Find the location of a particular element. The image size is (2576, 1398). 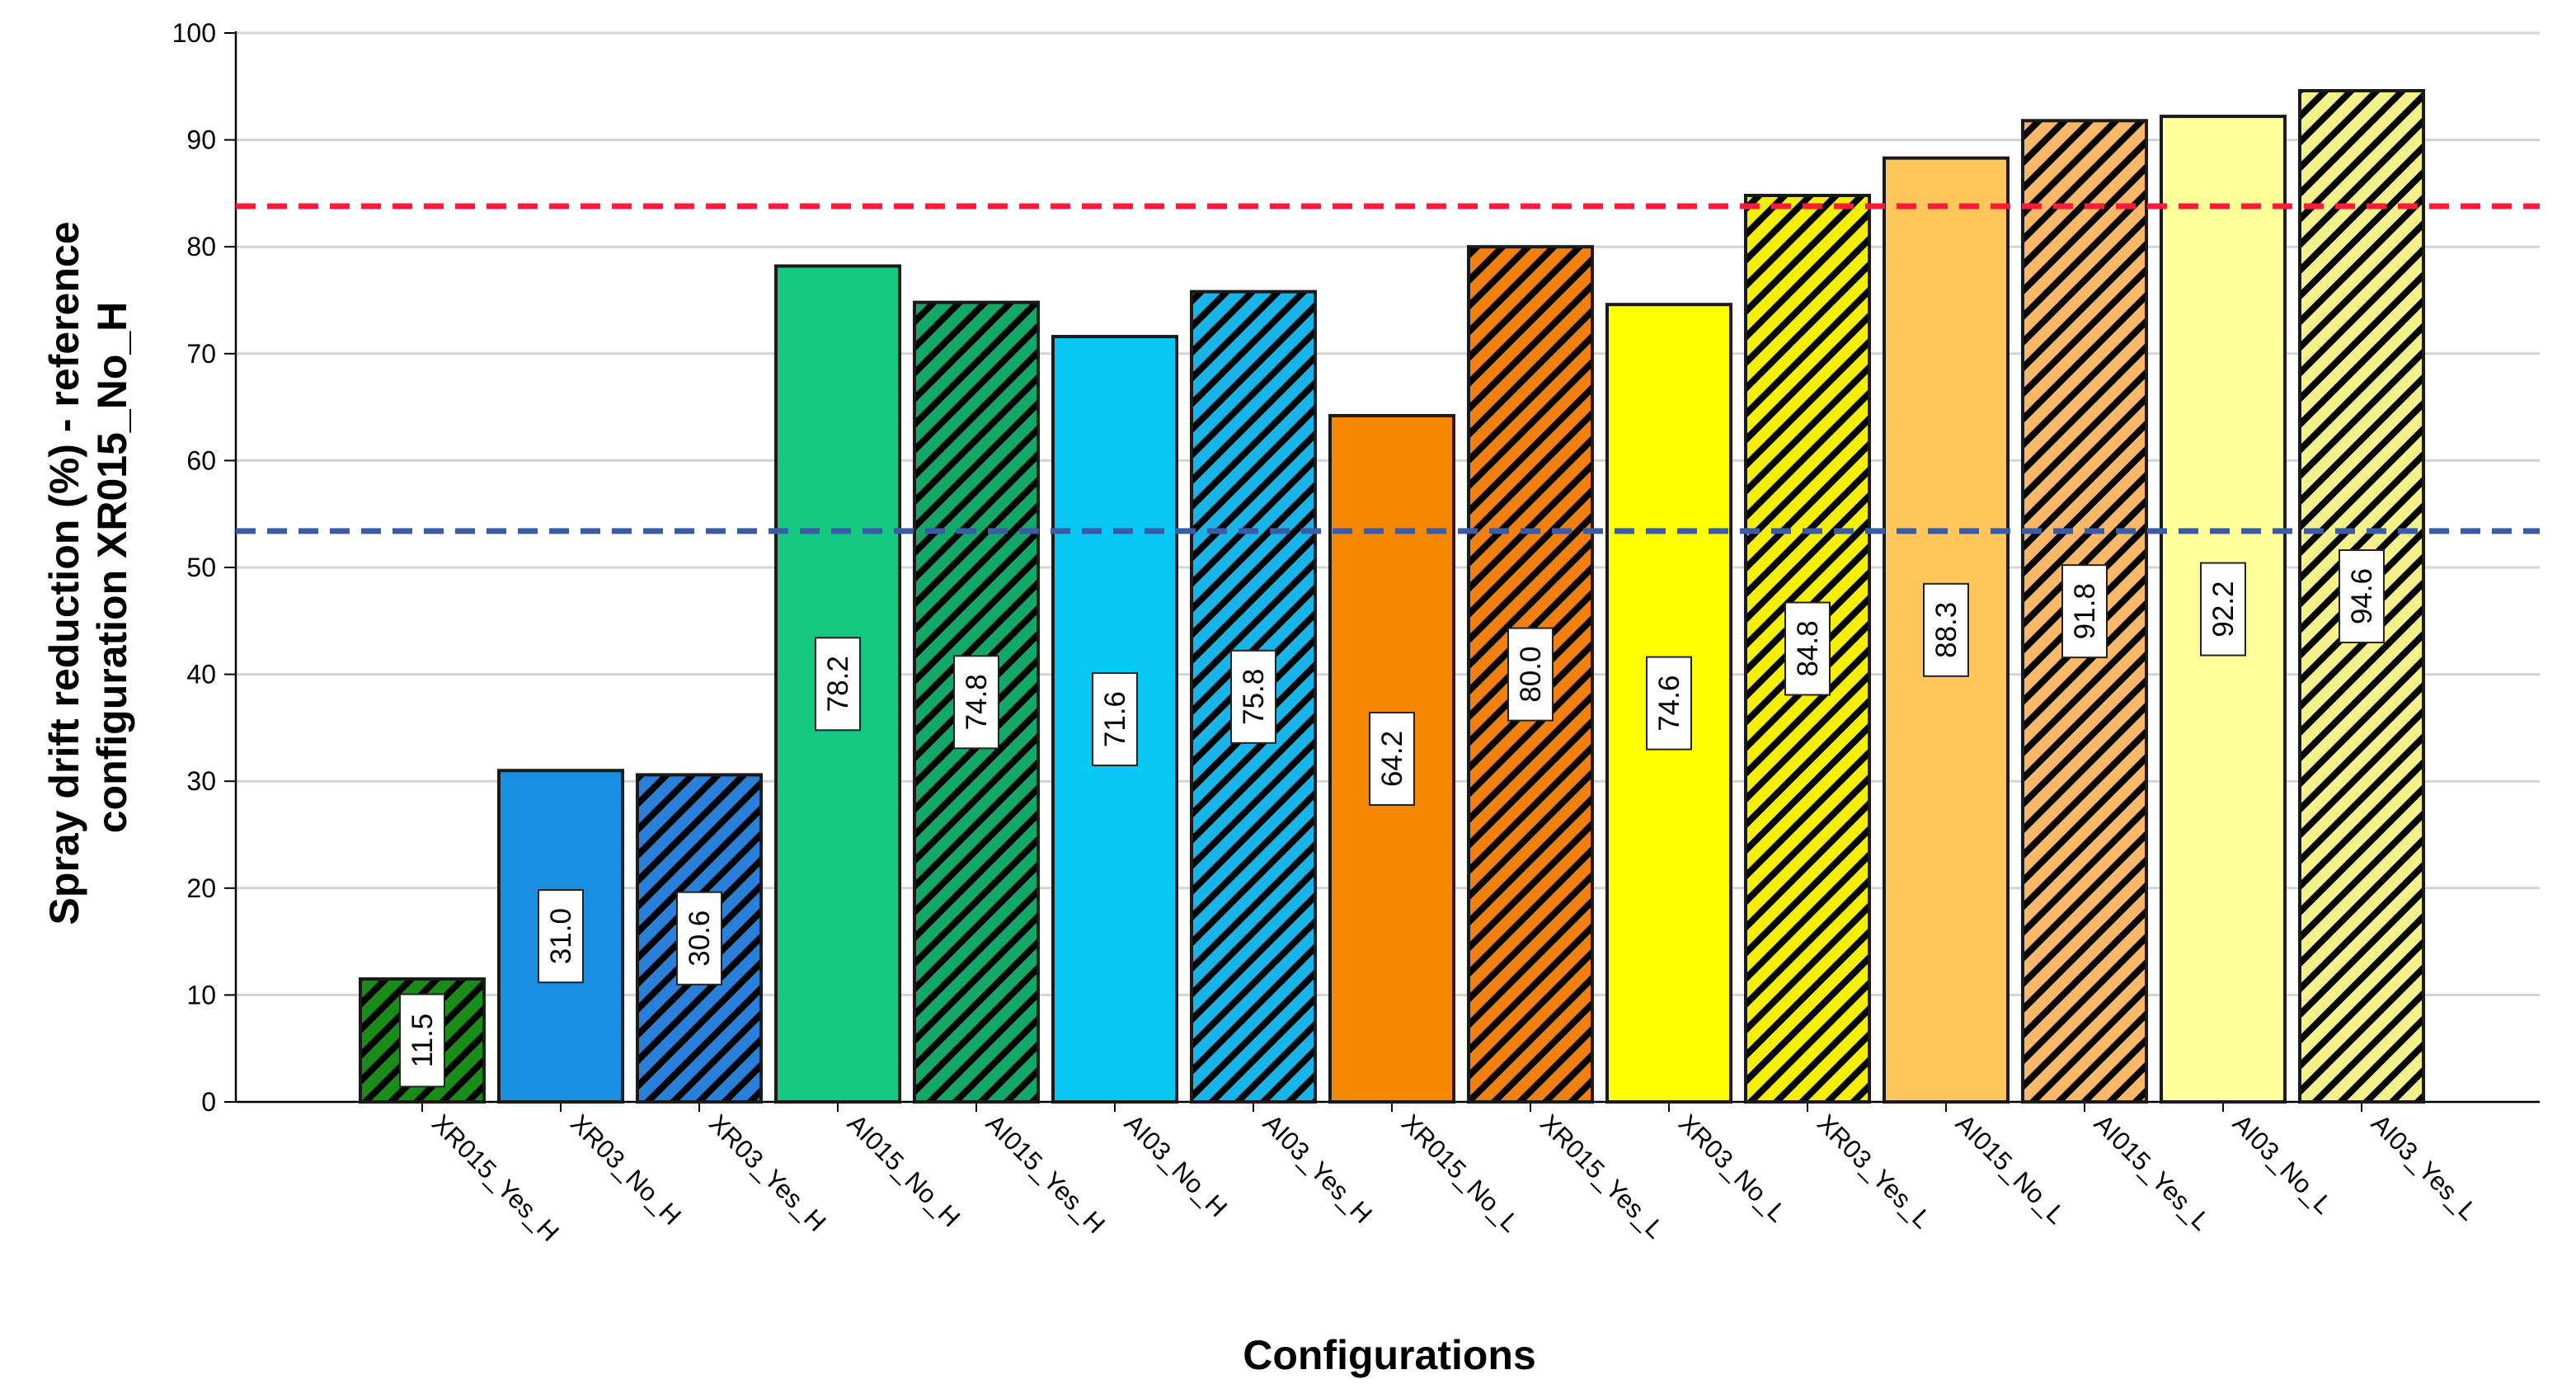

data-label-AI015_Yes_L: 91.8 is located at coordinates (2084, 611).